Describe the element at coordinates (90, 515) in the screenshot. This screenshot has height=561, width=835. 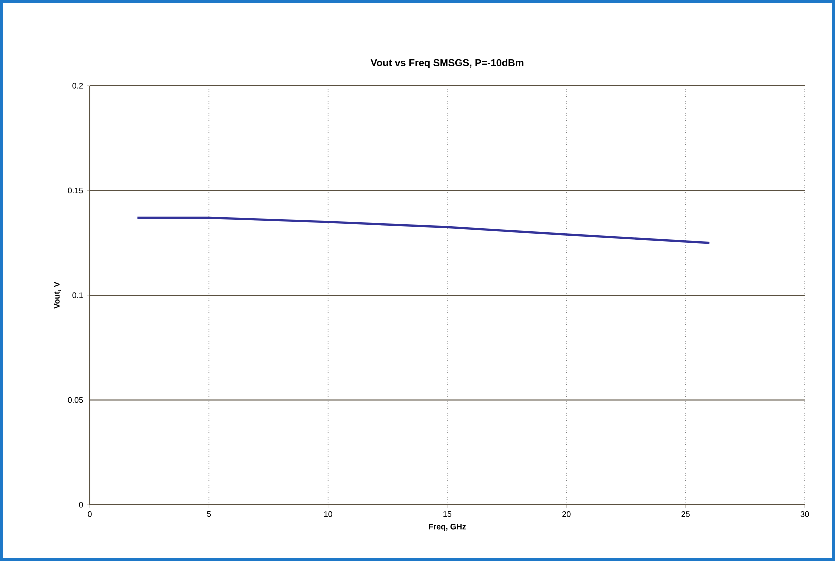
I see `x-tick-label: 0` at that location.